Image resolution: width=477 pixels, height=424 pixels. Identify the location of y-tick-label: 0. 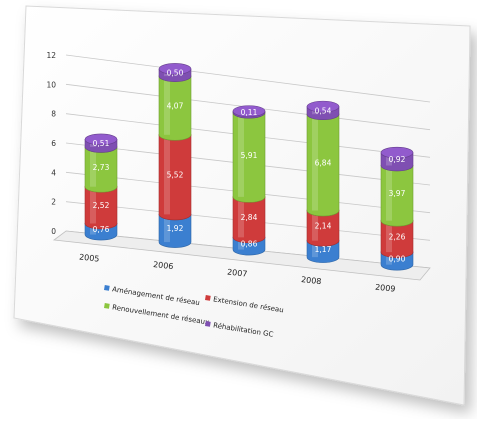
(53, 231).